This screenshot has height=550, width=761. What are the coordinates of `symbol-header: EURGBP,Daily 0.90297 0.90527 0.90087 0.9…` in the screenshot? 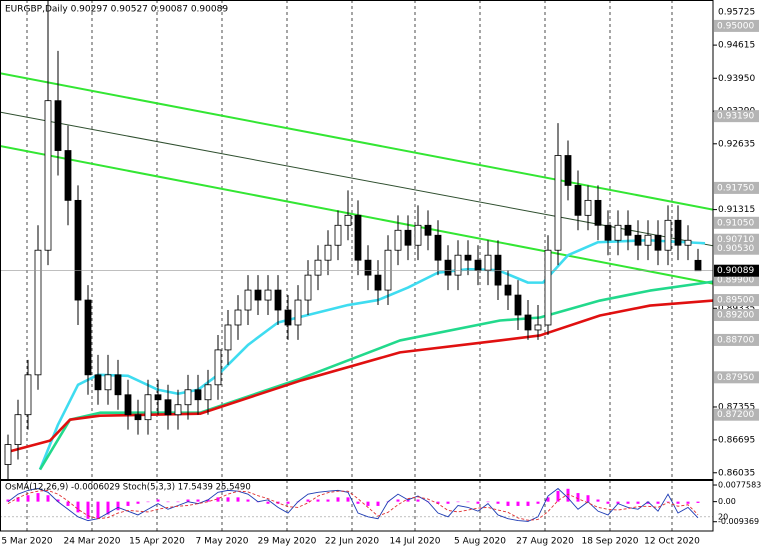 It's located at (116, 10).